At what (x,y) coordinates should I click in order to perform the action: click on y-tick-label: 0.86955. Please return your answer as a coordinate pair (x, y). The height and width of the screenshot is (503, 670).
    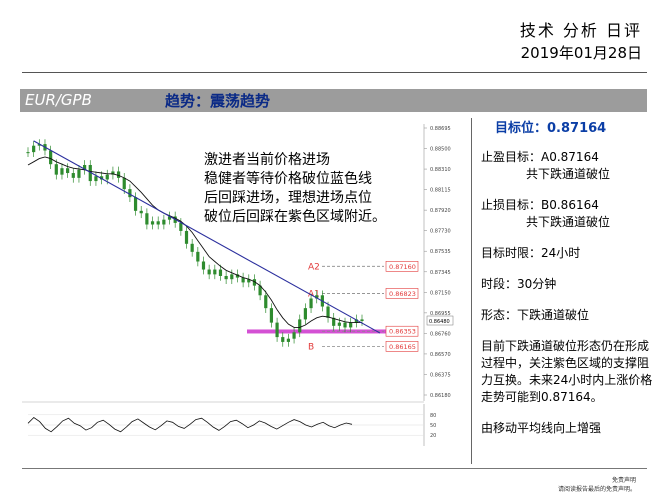
    Looking at the image, I should click on (440, 314).